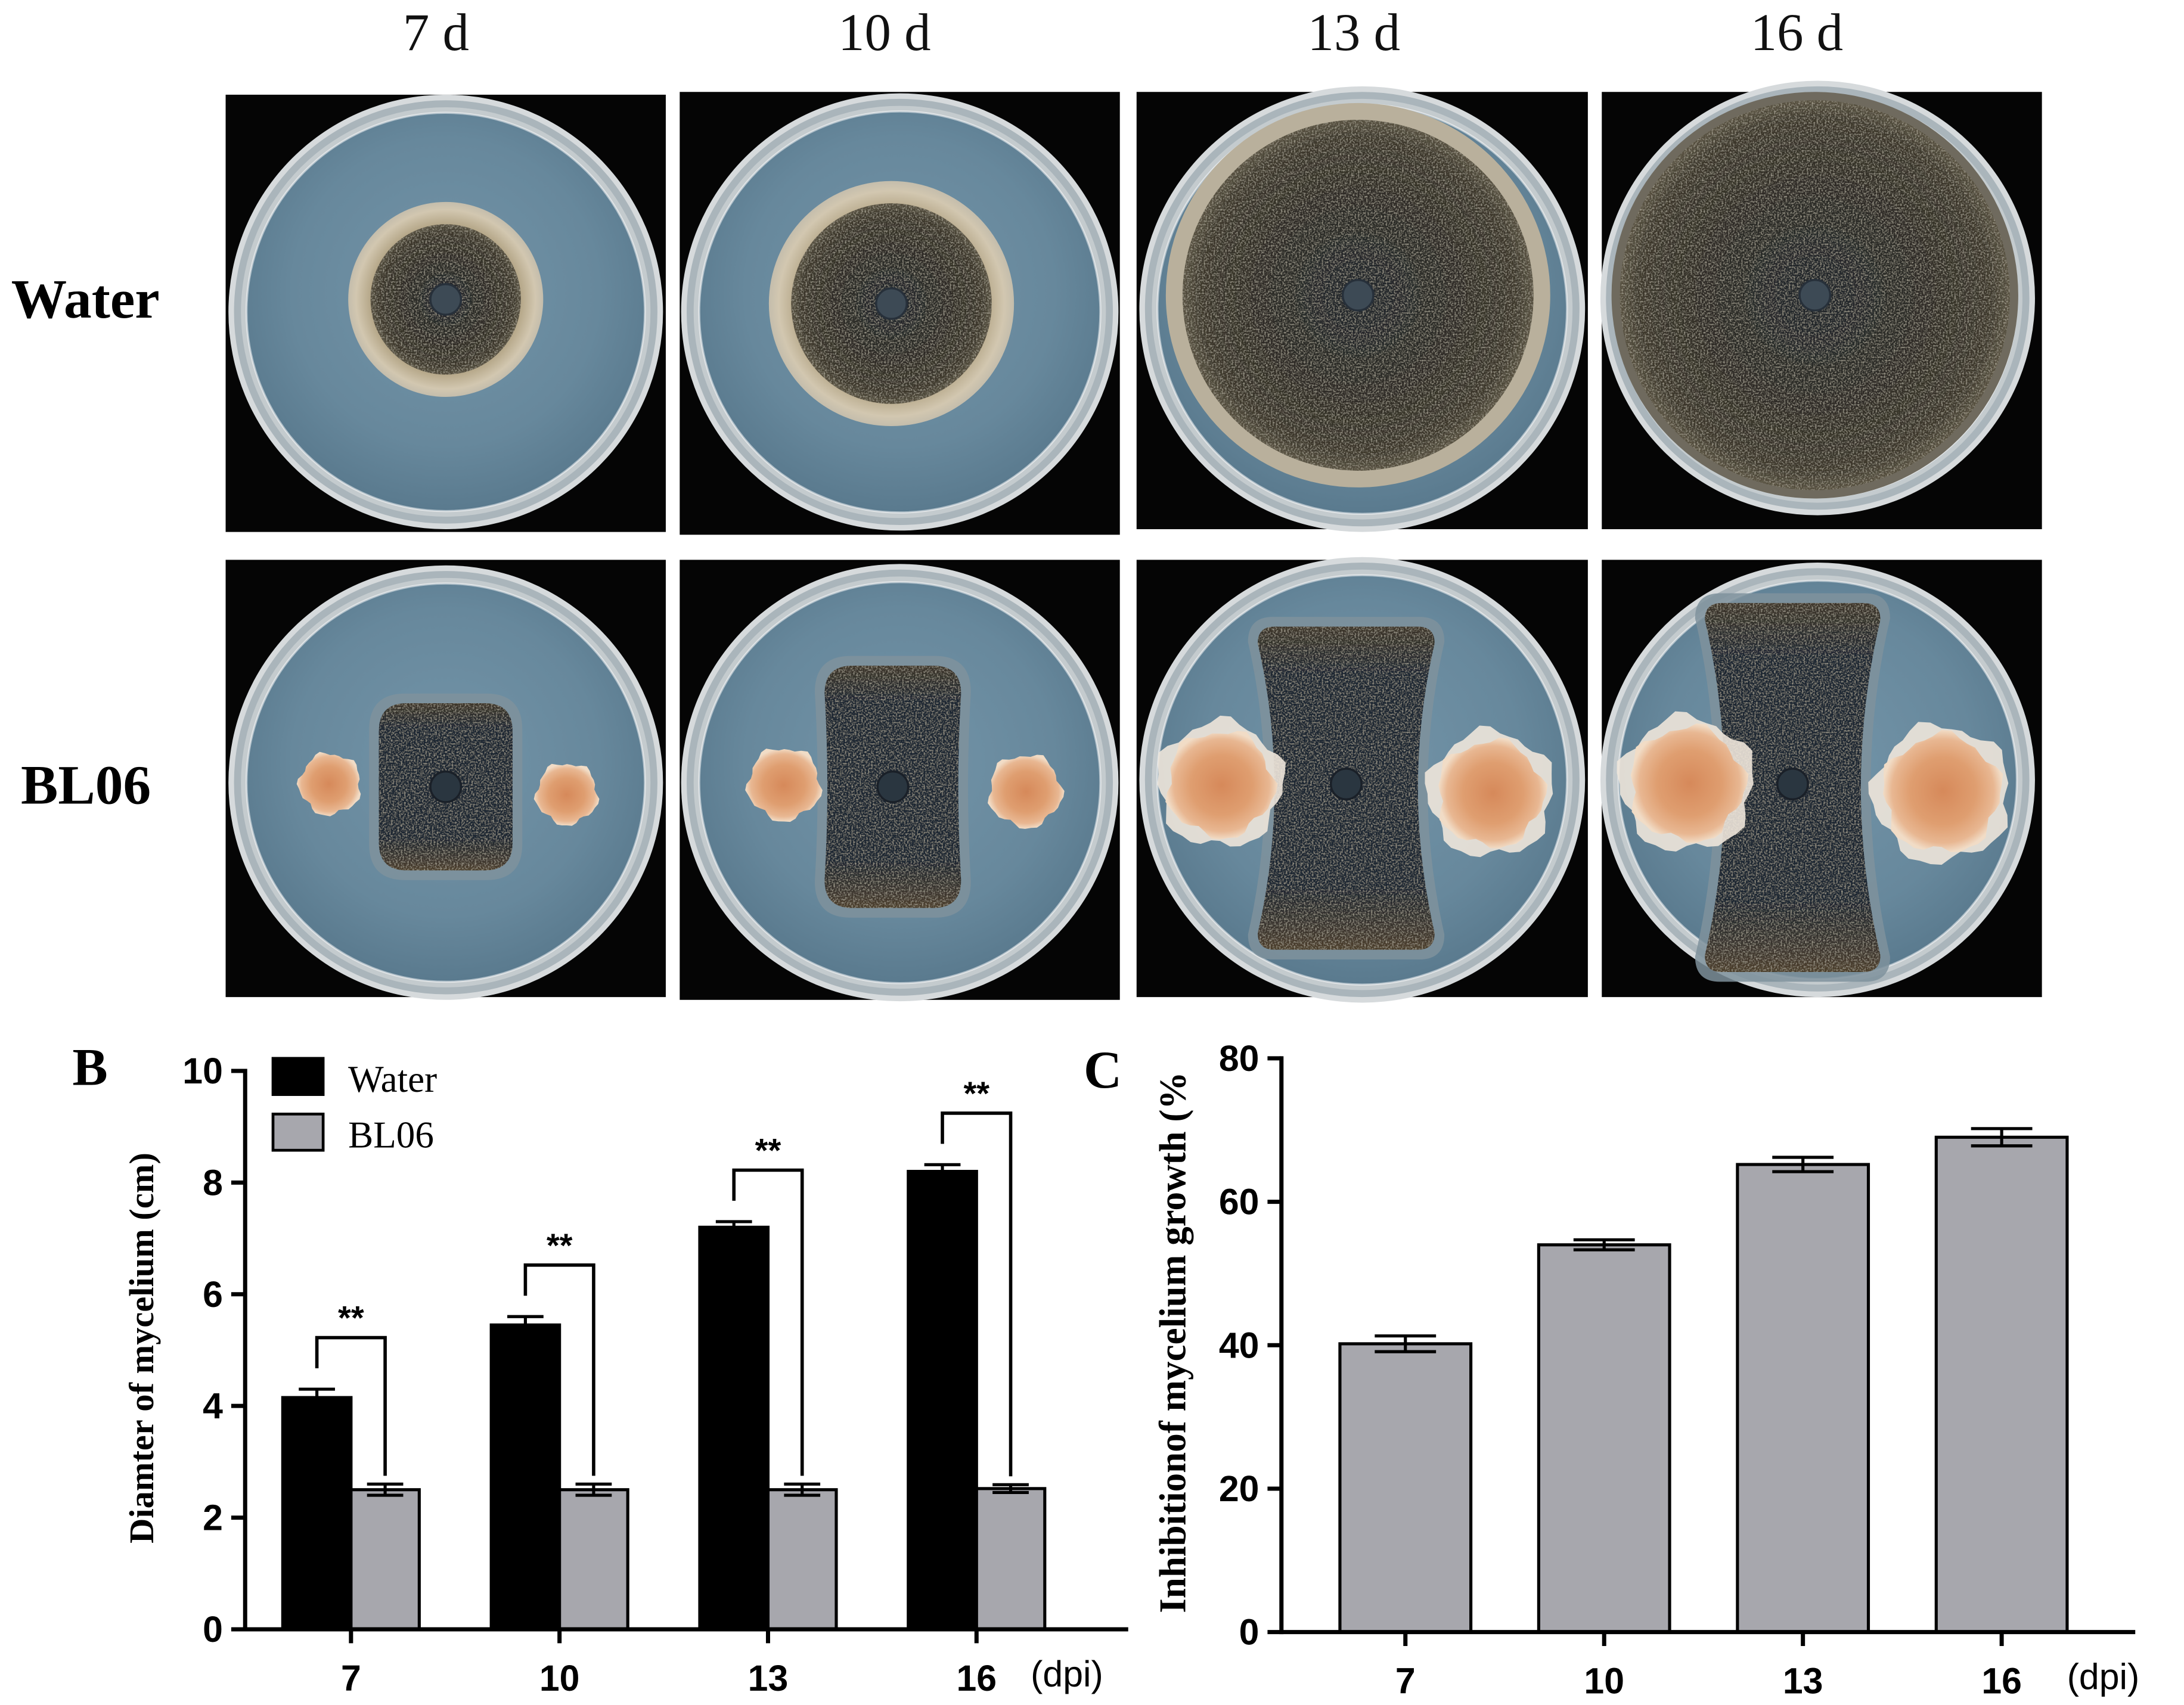 This screenshot has width=2184, height=1705. I want to click on plate-photo-bl06-7d, so click(445, 780).